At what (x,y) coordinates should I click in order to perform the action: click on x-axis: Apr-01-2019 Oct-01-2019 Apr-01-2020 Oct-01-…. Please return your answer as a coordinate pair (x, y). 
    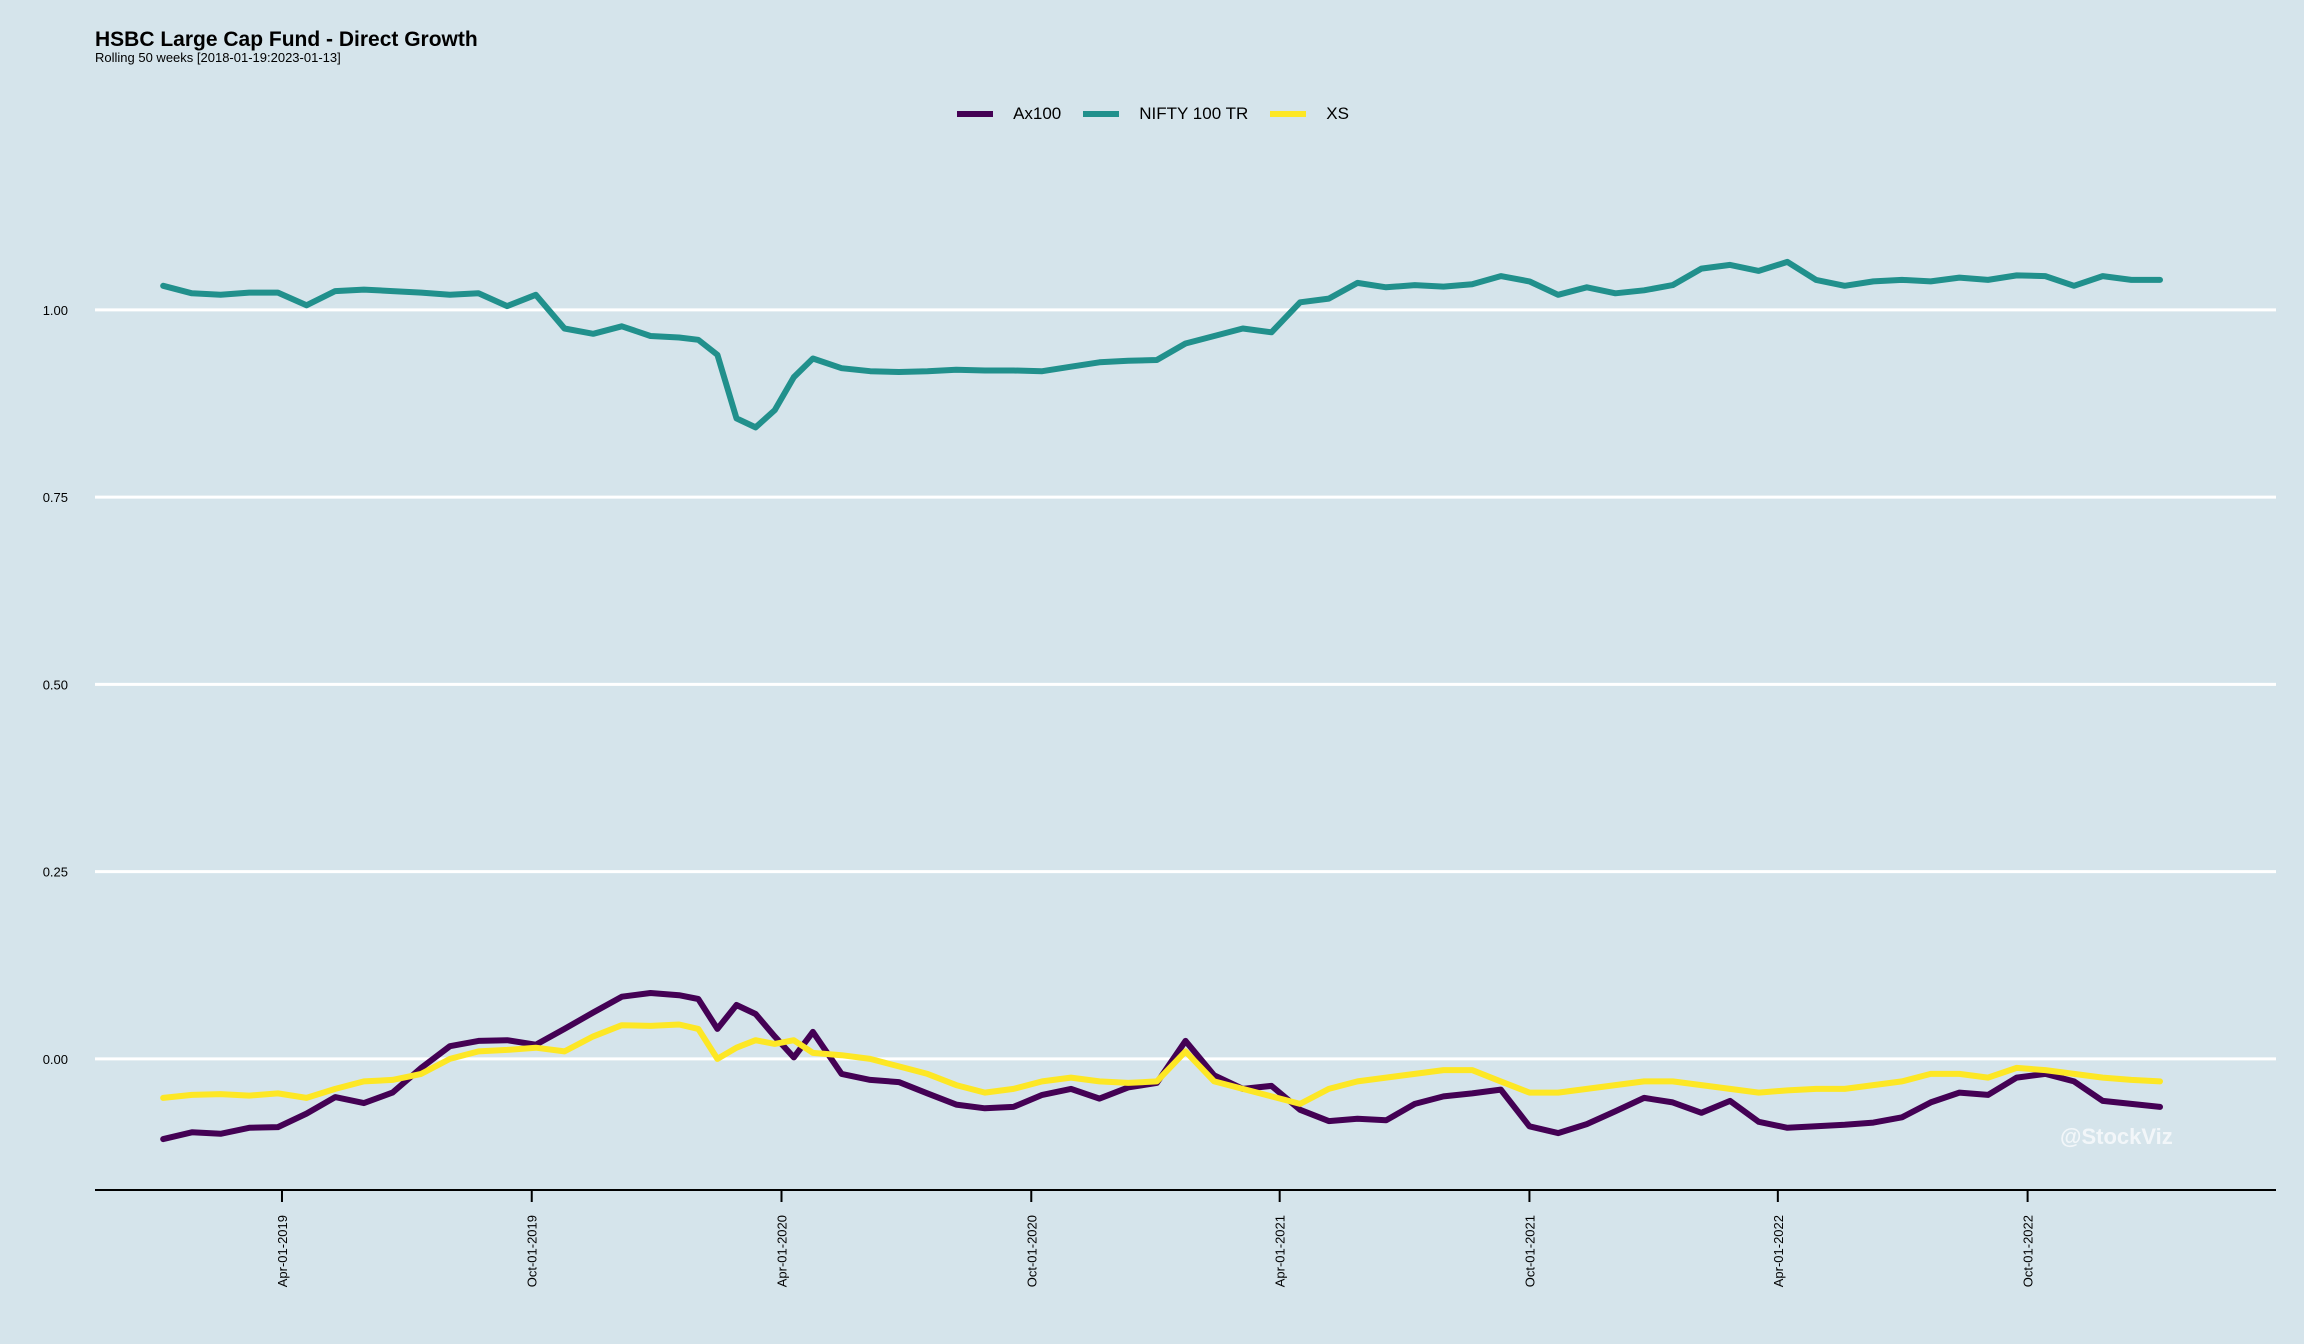
    Looking at the image, I should click on (1185, 1238).